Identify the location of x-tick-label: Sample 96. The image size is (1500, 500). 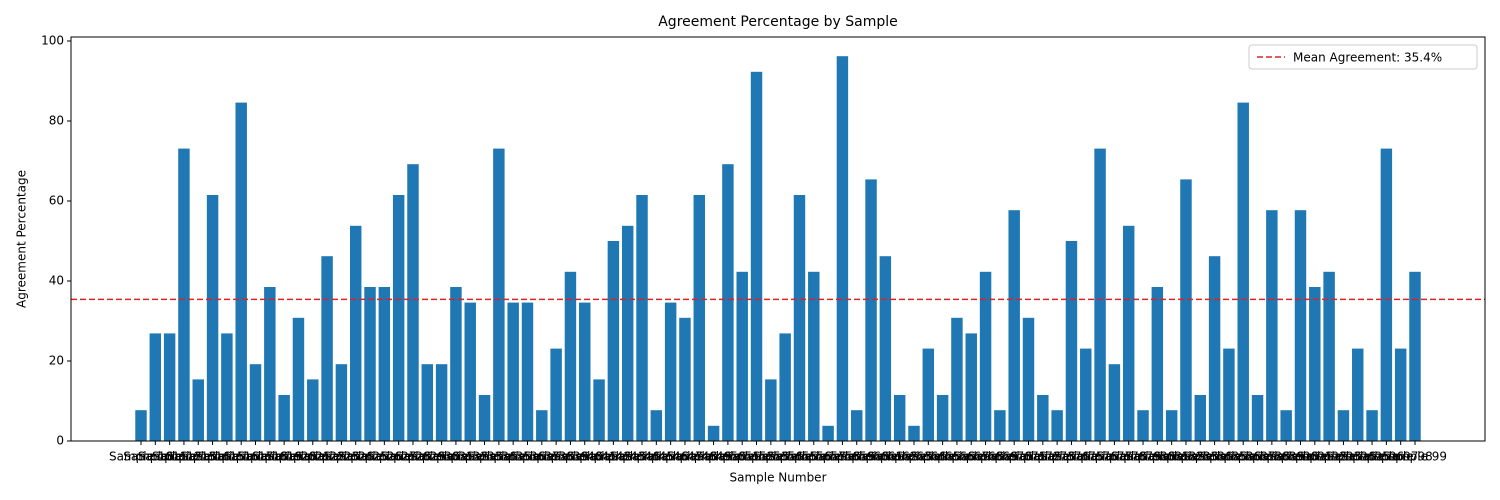
(1372, 457).